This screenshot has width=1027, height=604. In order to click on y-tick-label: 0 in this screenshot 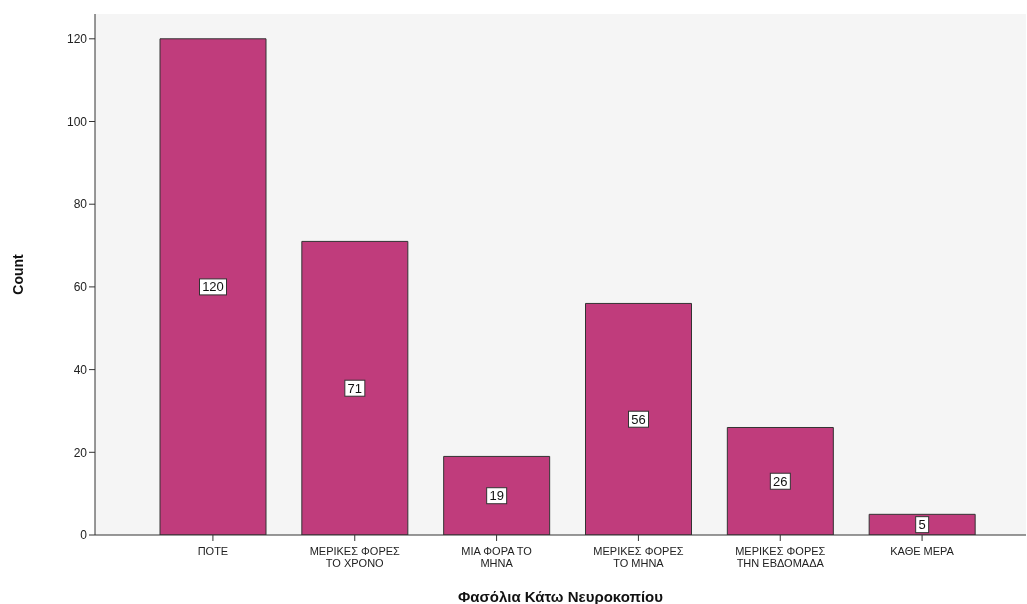, I will do `click(84, 535)`.